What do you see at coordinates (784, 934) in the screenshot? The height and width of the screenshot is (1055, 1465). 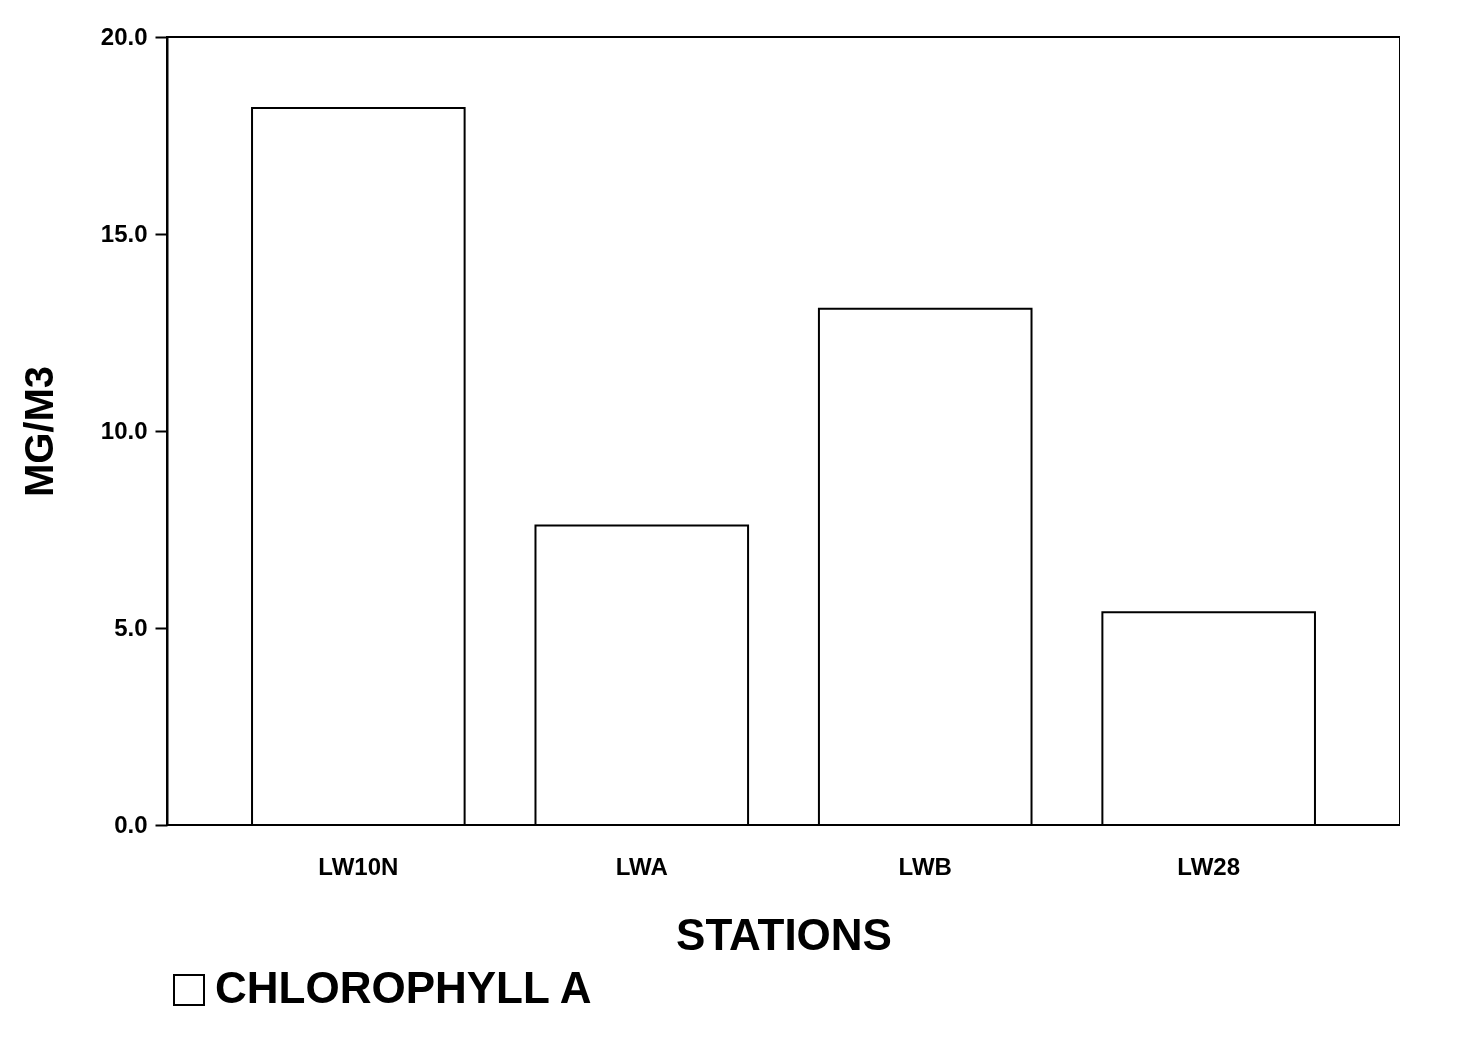 I see `x-axis-title: STATIONS` at bounding box center [784, 934].